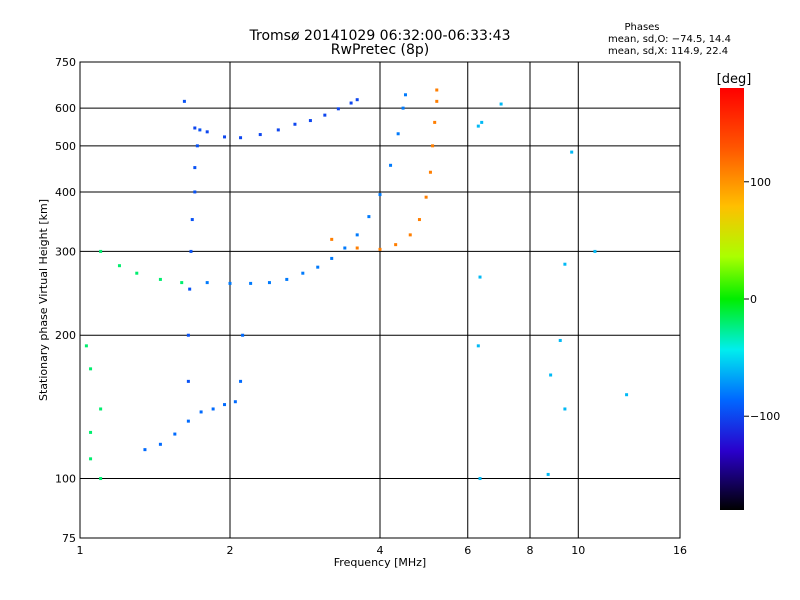  What do you see at coordinates (65, 192) in the screenshot?
I see `y-tick-label: 400` at bounding box center [65, 192].